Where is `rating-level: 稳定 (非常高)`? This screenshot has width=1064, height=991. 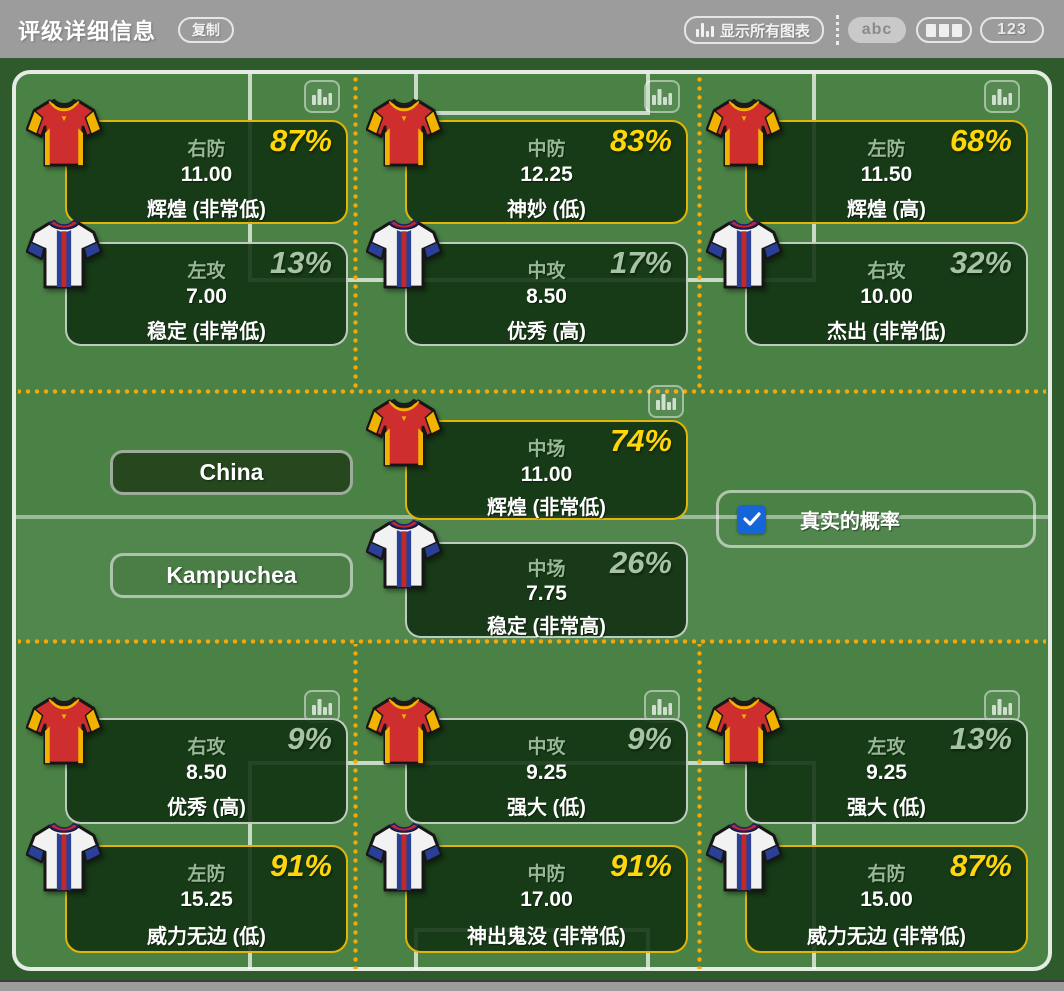 rating-level: 稳定 (非常高) is located at coordinates (546, 627).